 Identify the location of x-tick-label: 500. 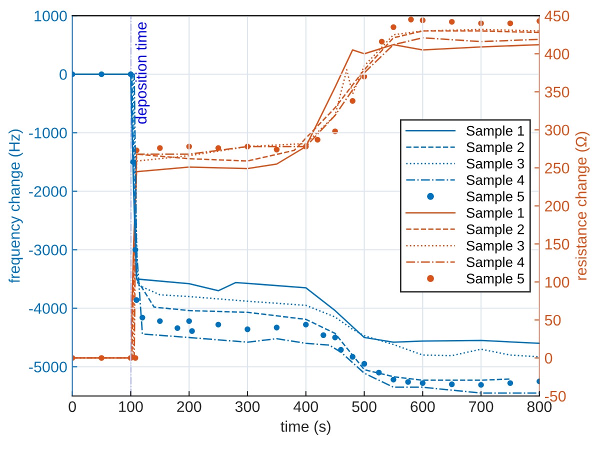
(364, 406).